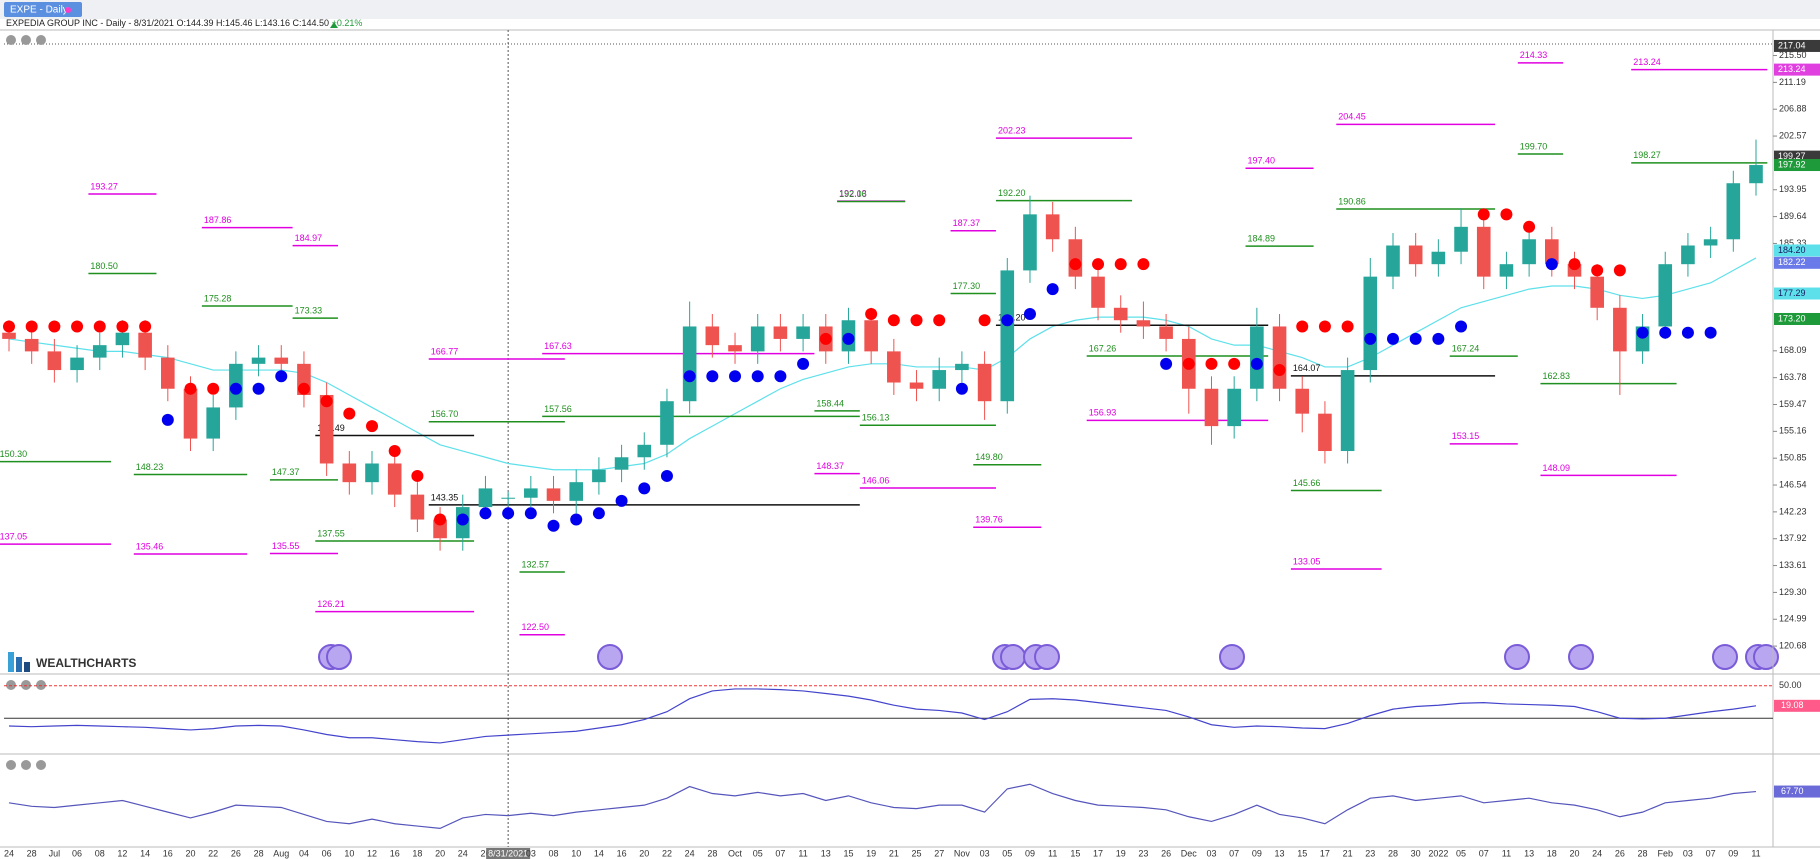 The width and height of the screenshot is (1820, 859). I want to click on level-label: 214.33, so click(1534, 55).